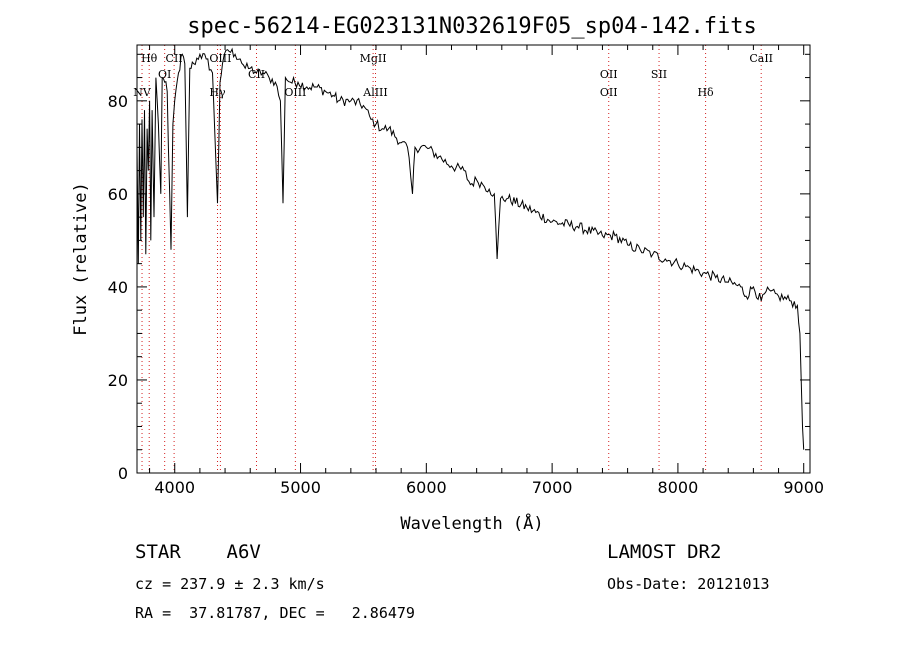 The height and width of the screenshot is (650, 900). I want to click on spectral-line-label: CaII, so click(761, 58).